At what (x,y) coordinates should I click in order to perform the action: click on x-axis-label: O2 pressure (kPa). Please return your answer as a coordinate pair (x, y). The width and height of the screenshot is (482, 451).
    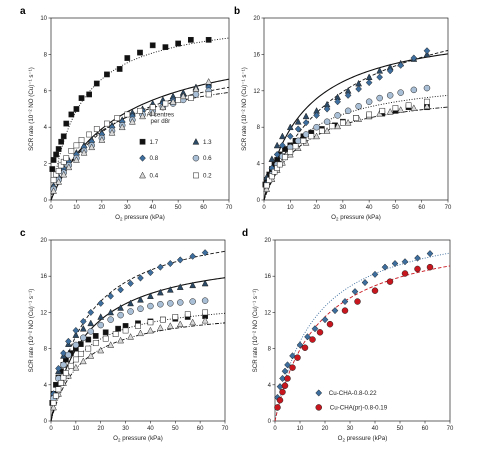
    Looking at the image, I should click on (363, 439).